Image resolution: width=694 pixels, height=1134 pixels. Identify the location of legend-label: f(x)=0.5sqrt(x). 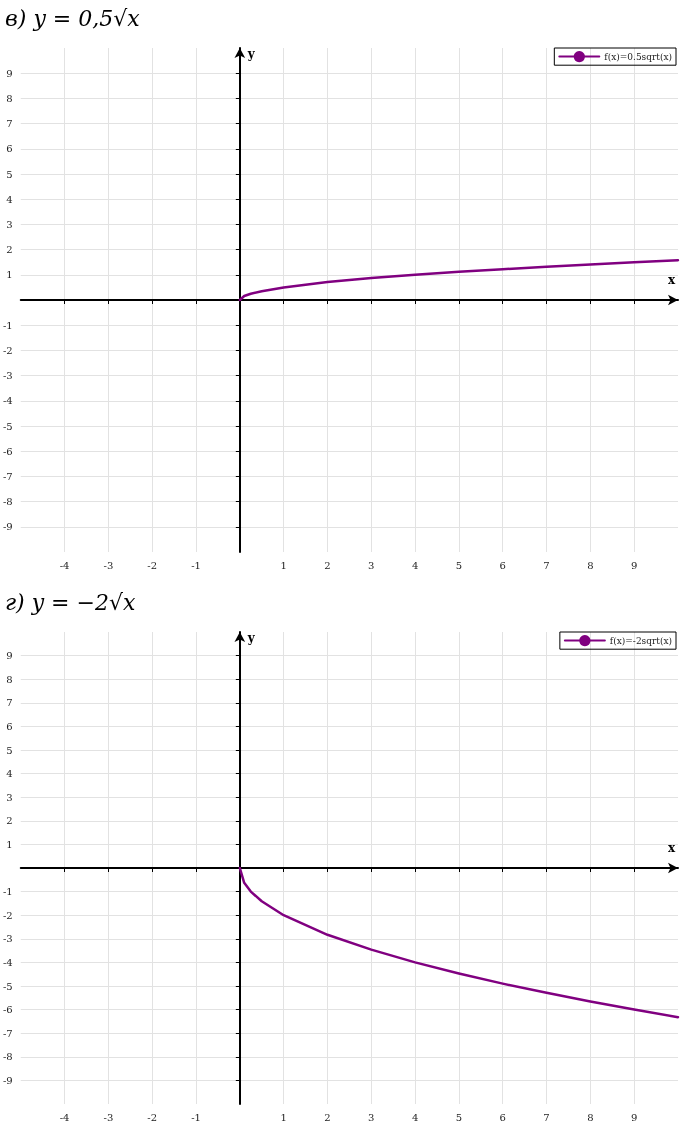
(638, 56).